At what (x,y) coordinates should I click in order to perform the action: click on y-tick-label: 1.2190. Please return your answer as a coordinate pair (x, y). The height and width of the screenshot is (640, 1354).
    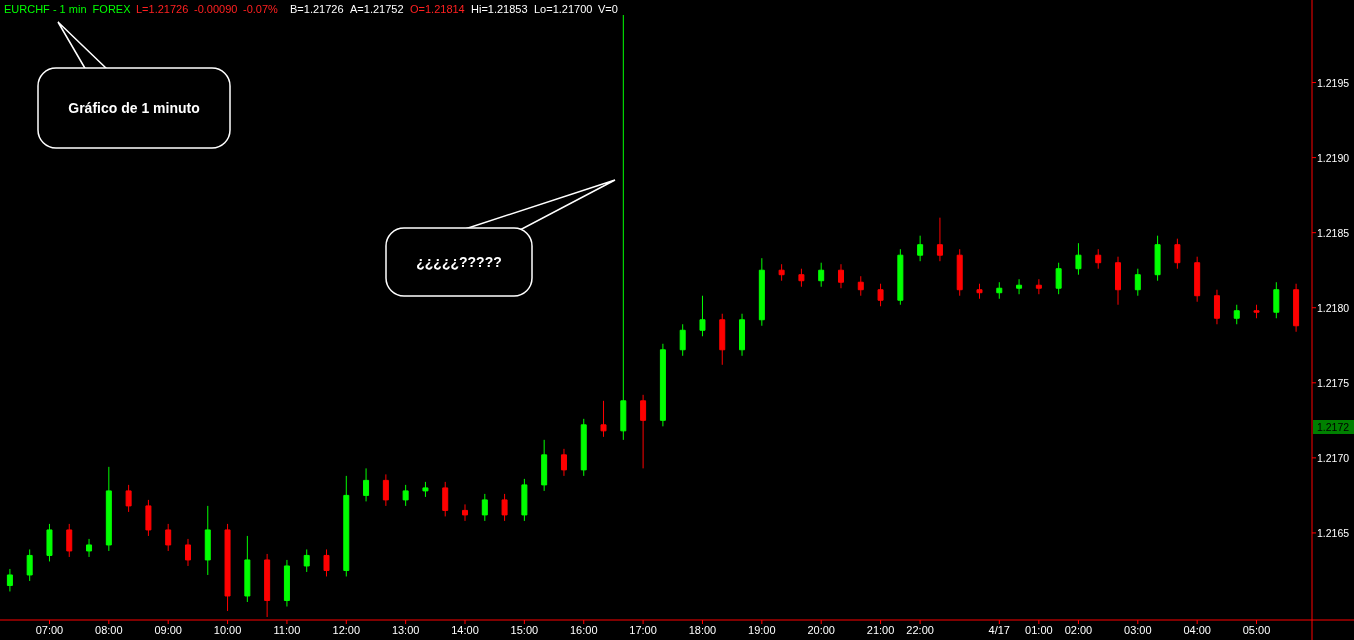
    Looking at the image, I should click on (1333, 157).